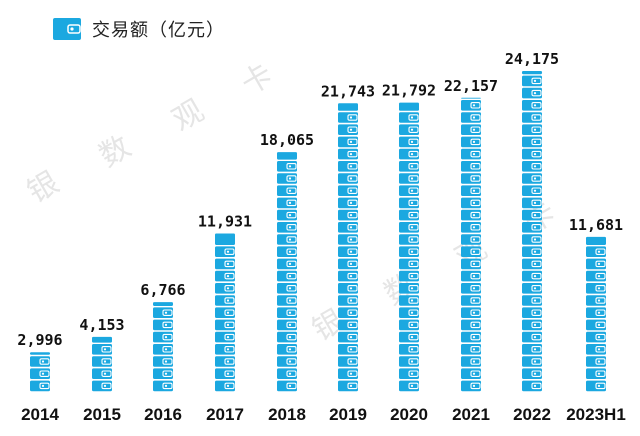 The width and height of the screenshot is (640, 436). I want to click on value-label: 11,931, so click(225, 222).